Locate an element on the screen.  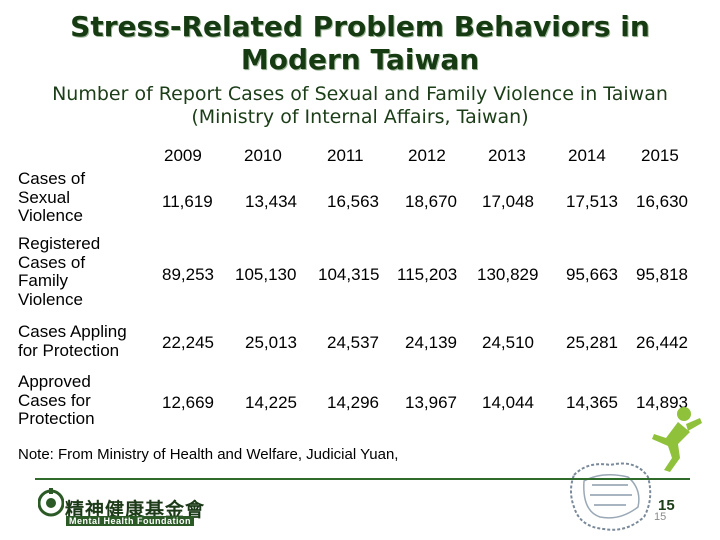
table-cell: 18,670 is located at coordinates (431, 201).